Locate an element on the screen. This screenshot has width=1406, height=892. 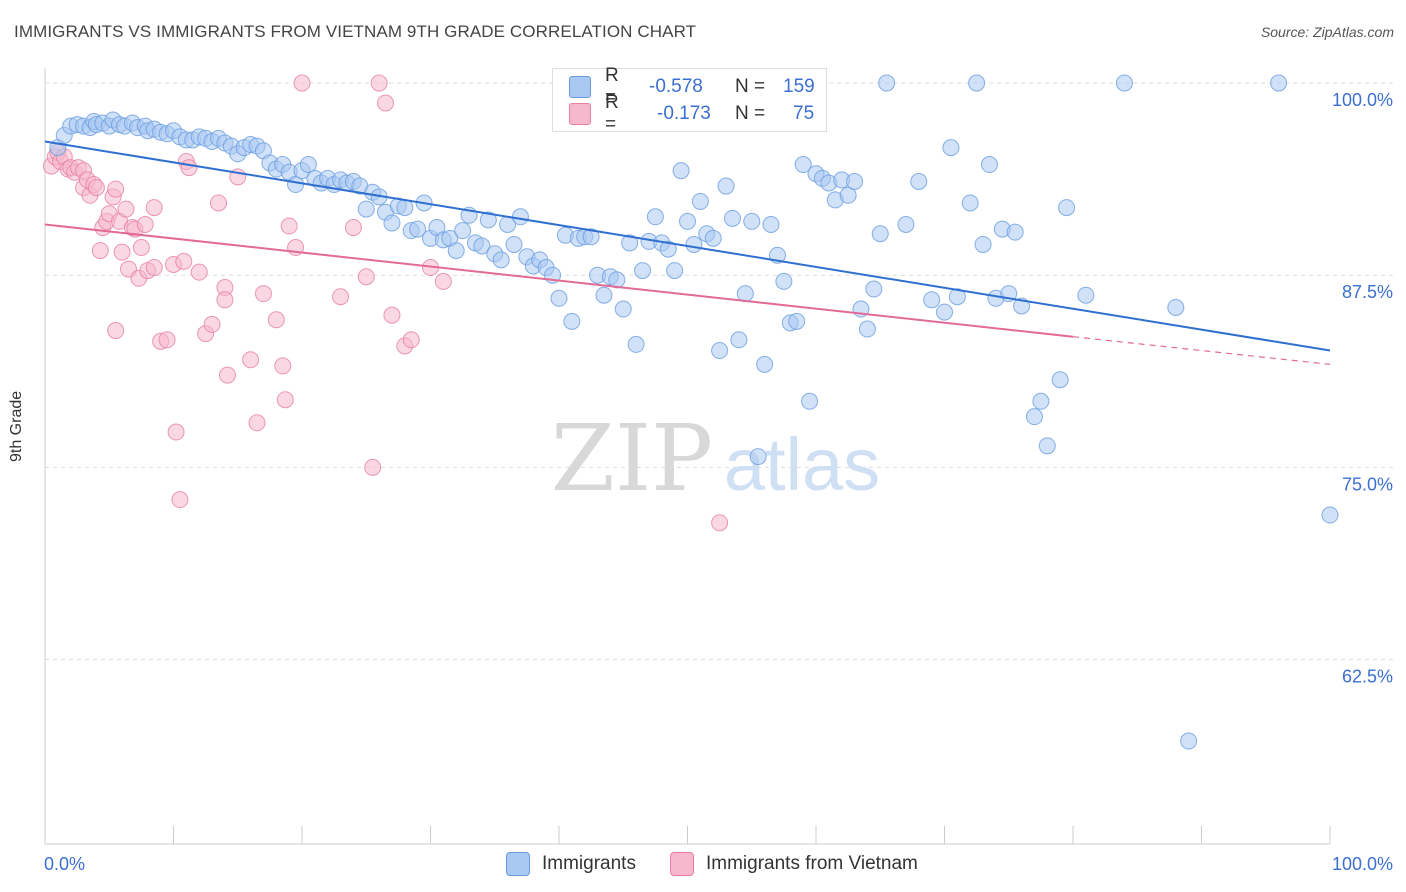
legend-r-value: -0.173 is located at coordinates (684, 113).